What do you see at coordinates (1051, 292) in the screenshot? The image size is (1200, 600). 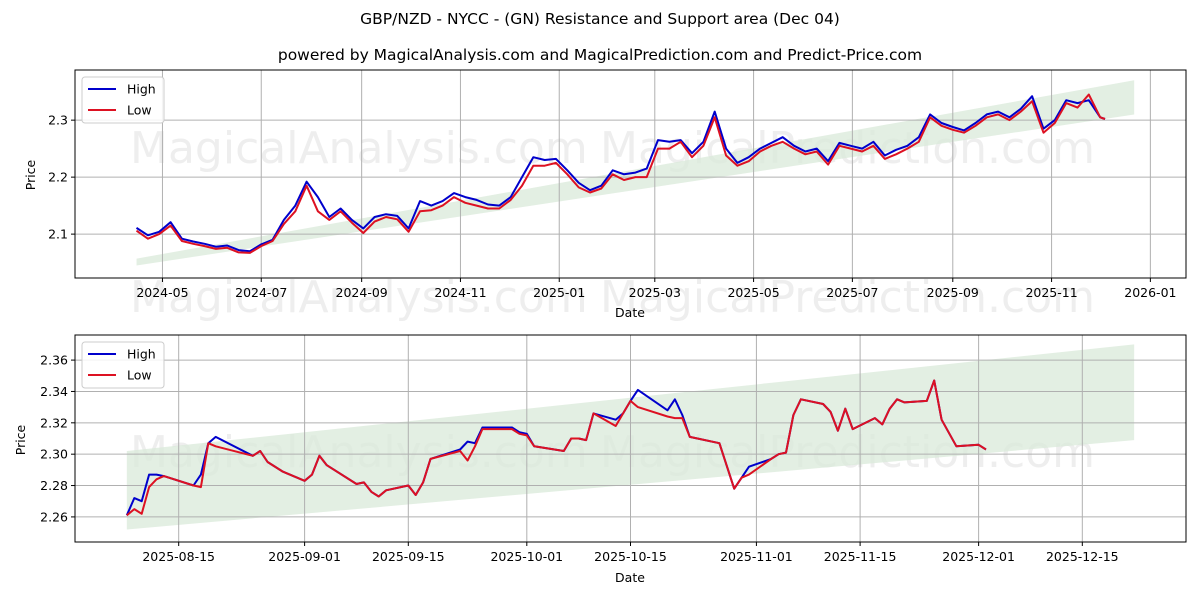 I see `x-tick-label: 2025-11` at bounding box center [1051, 292].